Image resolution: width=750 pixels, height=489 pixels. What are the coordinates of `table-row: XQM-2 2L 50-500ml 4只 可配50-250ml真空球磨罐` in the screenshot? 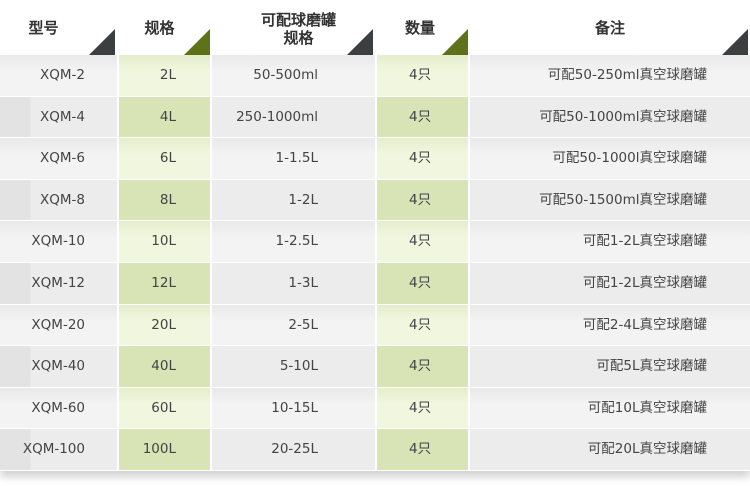 It's located at (375, 76).